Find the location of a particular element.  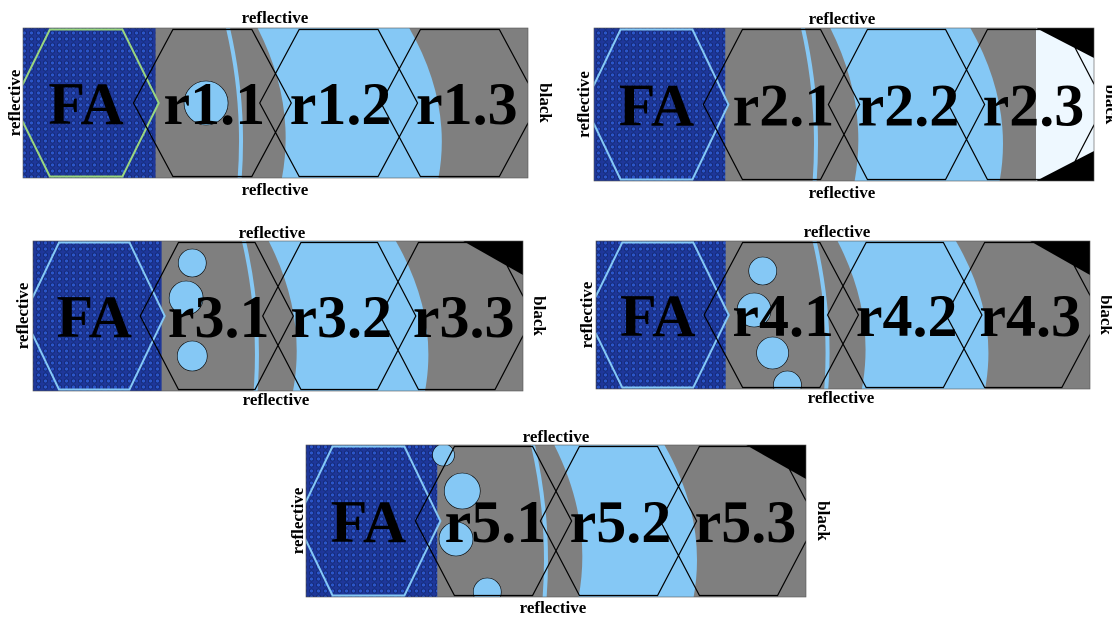

outer-water-region is located at coordinates (1065, 104).